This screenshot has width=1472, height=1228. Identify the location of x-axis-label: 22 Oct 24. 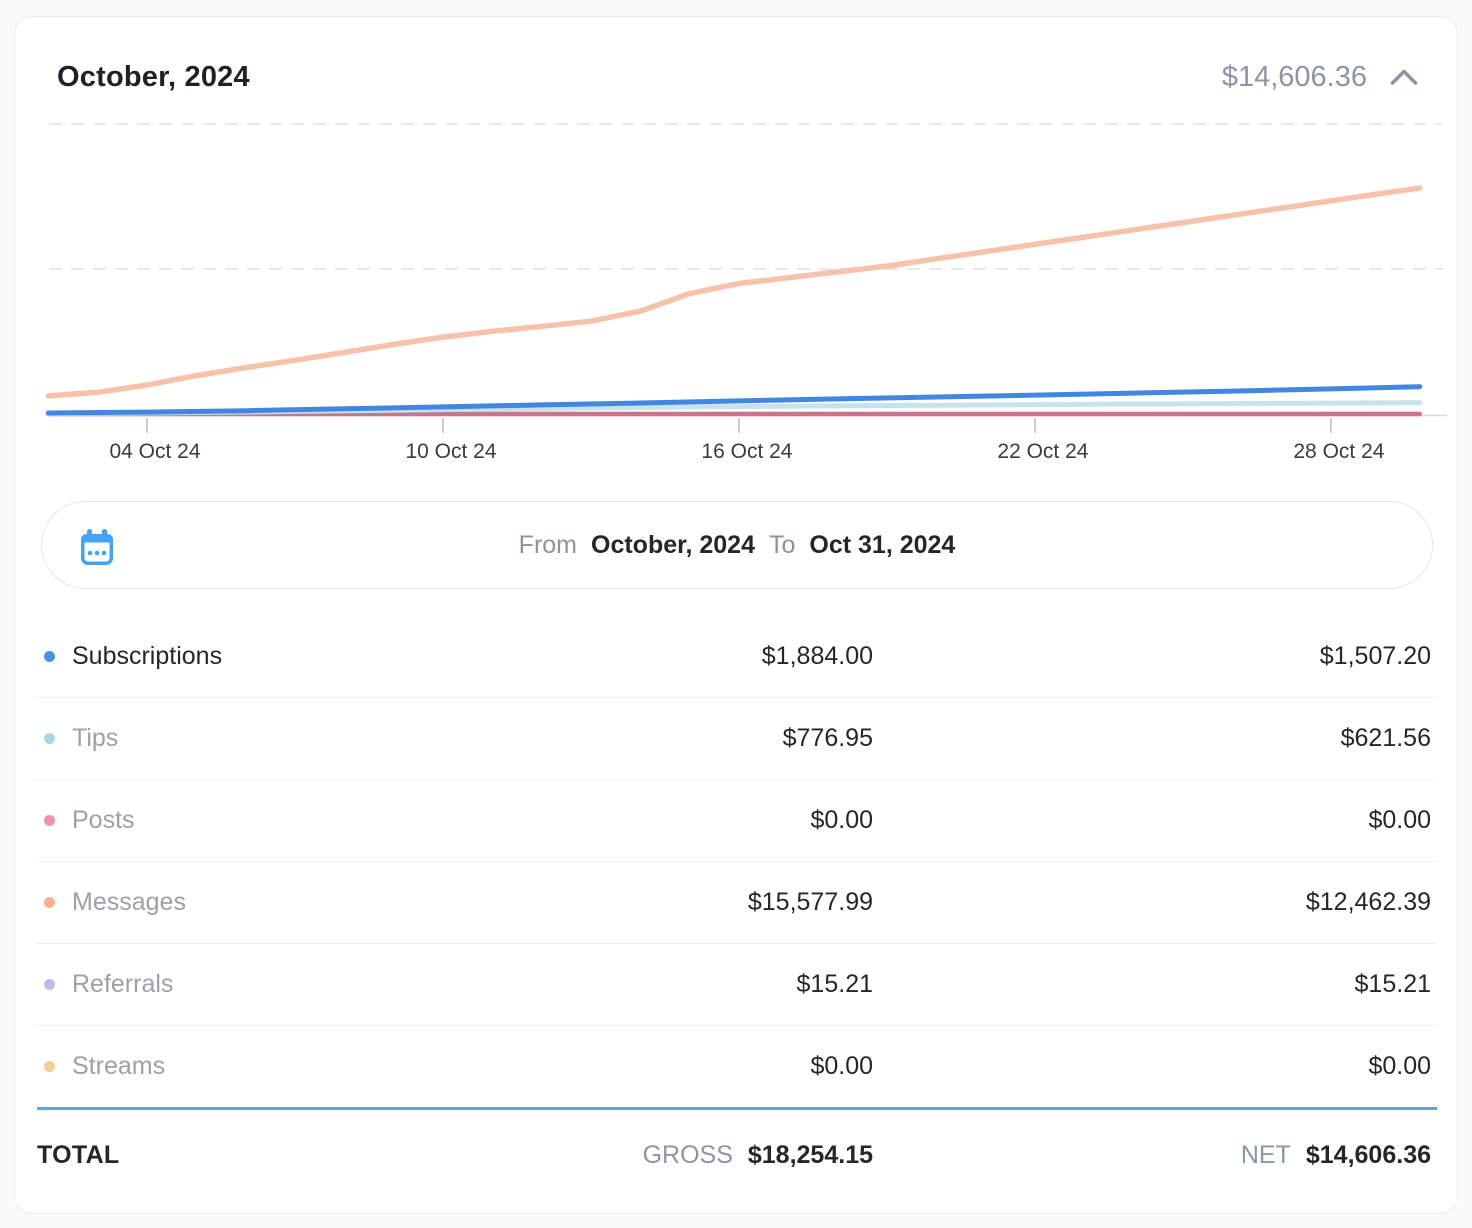
(1043, 451).